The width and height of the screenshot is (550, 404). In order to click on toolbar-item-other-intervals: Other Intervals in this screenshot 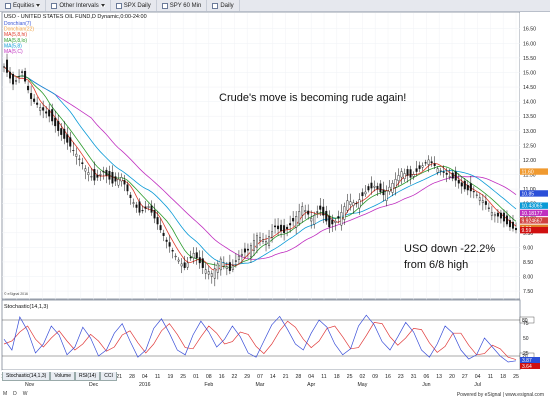, I will do `click(78, 5)`.